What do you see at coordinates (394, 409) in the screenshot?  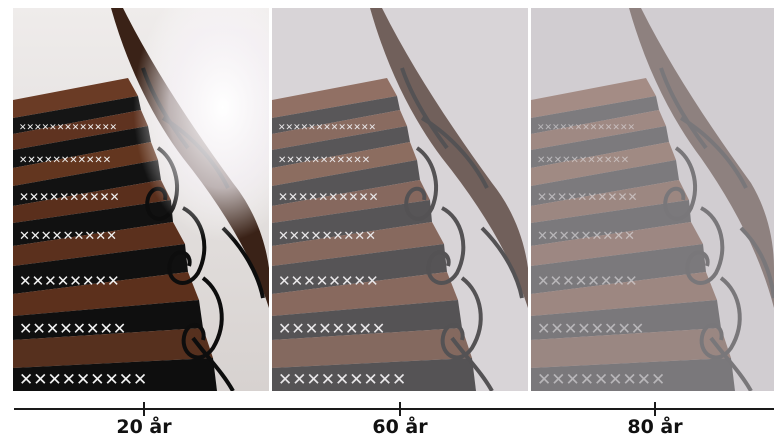 I see `timeline-axis` at bounding box center [394, 409].